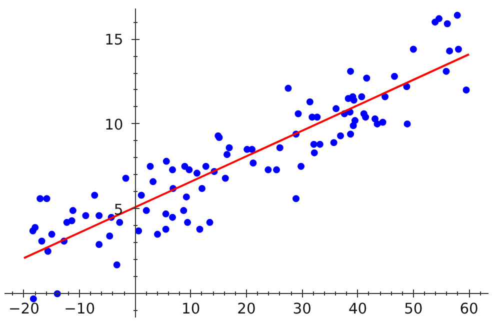 The height and width of the screenshot is (330, 500). Describe the element at coordinates (114, 40) in the screenshot. I see `y-tick-label: 15` at that location.